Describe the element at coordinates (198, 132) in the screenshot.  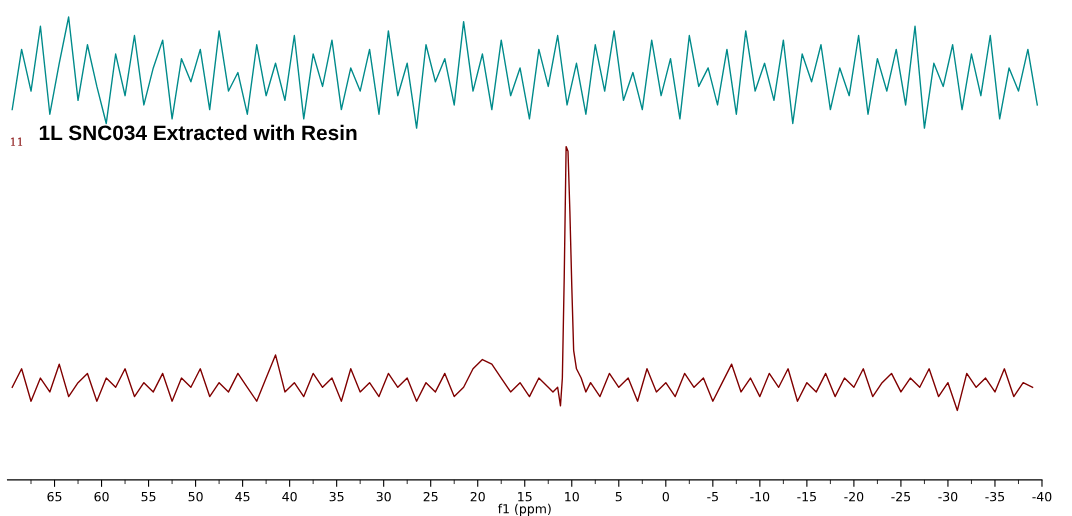
I see `text: 1L SNC034 Extracted with Resin` at that location.